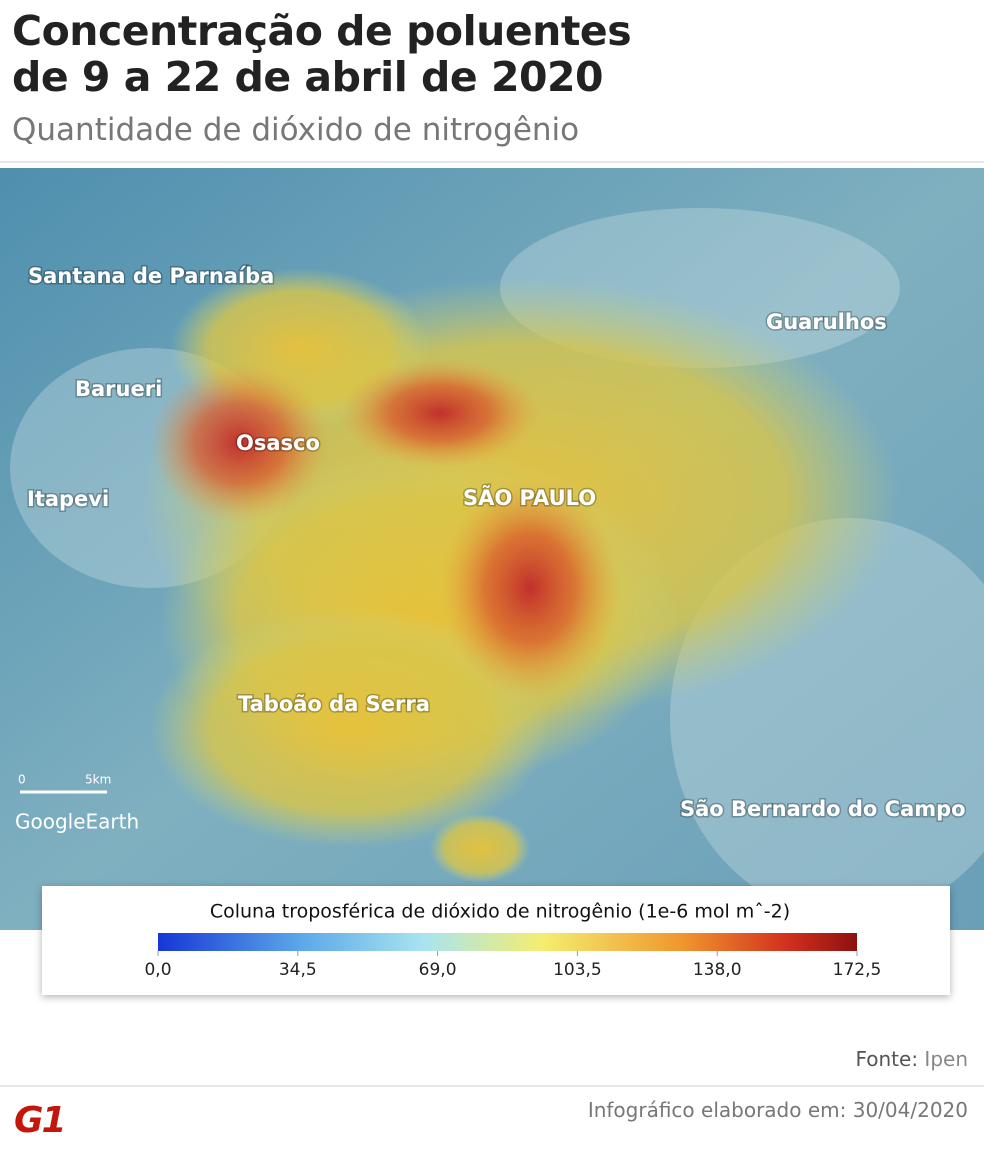  I want to click on subtitle: Quantidade de dióxido de nitrogênio, so click(296, 130).